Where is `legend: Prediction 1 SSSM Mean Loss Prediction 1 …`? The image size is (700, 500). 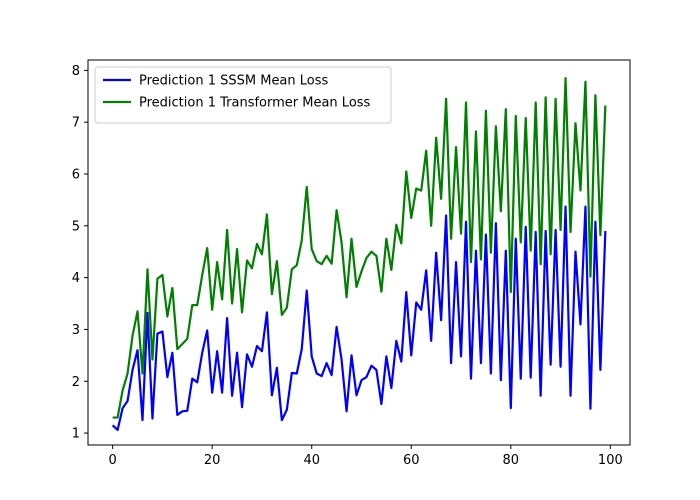
legend: Prediction 1 SSSM Mean Loss Prediction 1 … is located at coordinates (243, 95).